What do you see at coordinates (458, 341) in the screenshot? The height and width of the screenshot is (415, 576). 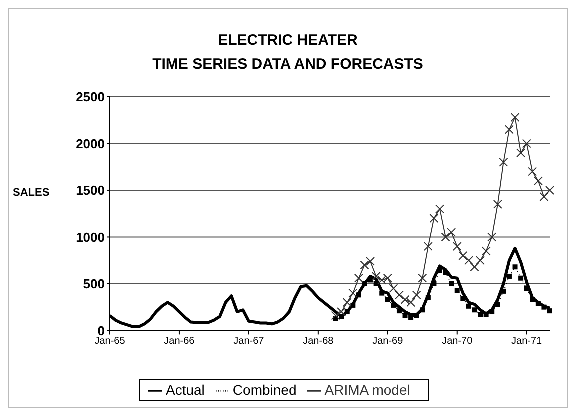 I see `x-tick-label: Jan-70` at bounding box center [458, 341].